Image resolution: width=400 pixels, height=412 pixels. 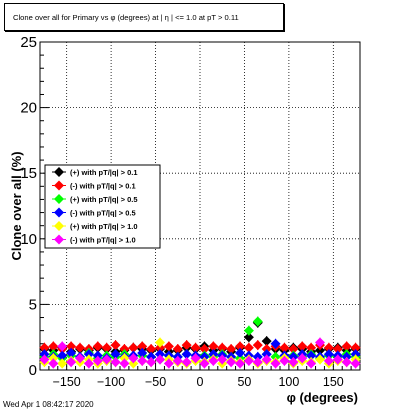 What do you see at coordinates (48, 404) in the screenshot?
I see `timestamp: Wed Apr 1 08:42:17 2020` at bounding box center [48, 404].